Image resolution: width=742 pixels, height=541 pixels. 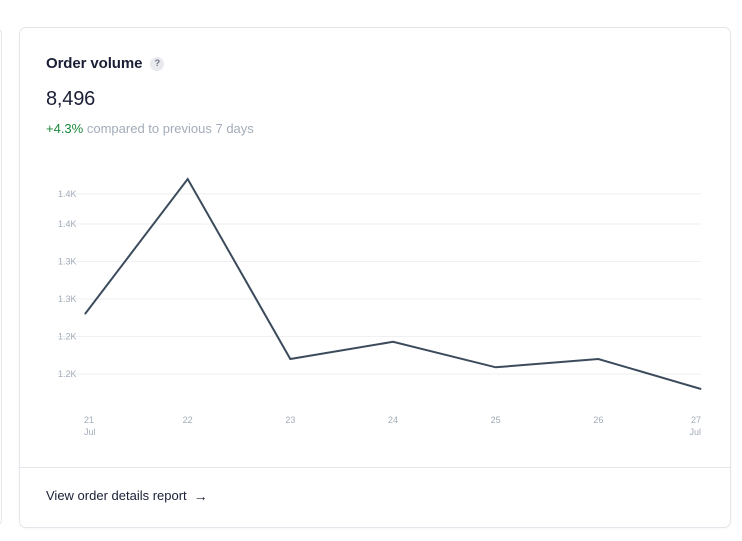 I want to click on card-header: Order volume ?, so click(x=105, y=63).